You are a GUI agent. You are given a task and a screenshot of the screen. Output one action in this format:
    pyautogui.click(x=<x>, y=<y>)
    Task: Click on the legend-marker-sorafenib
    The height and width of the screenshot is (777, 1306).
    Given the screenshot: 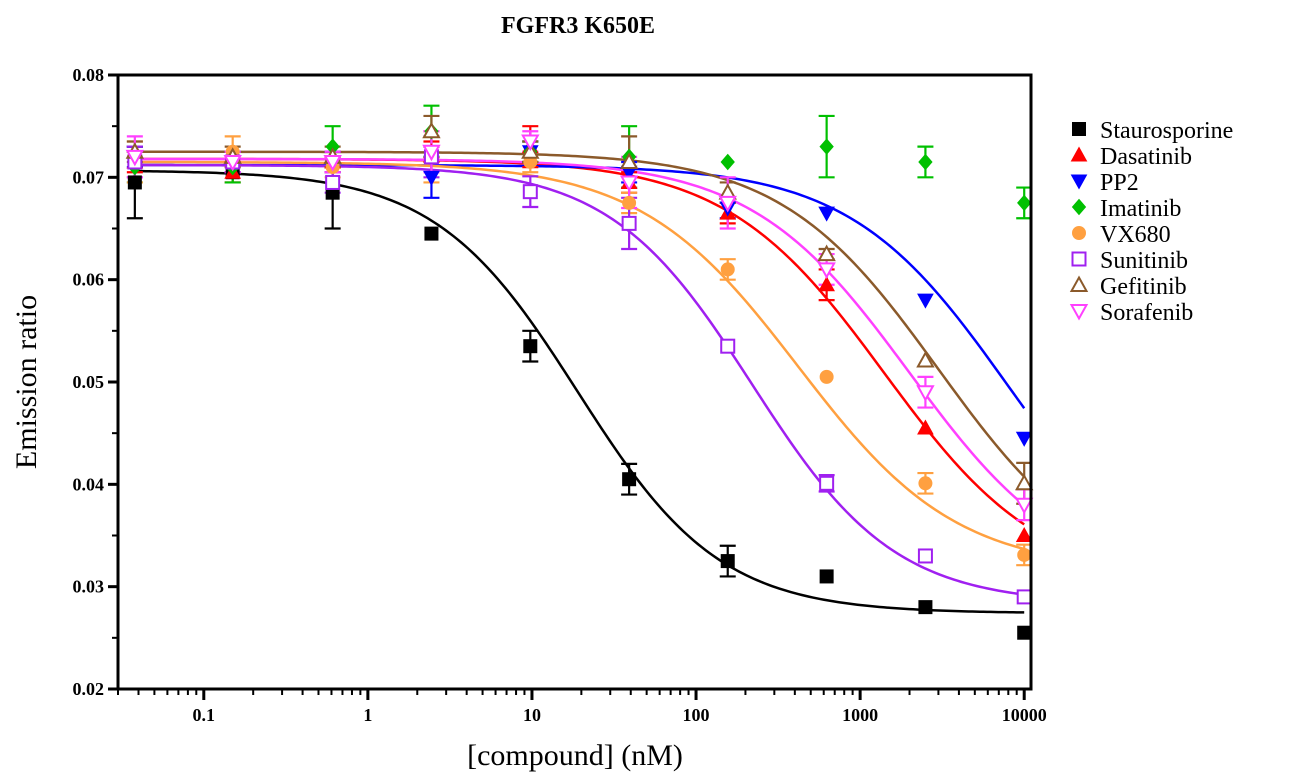 What is the action you would take?
    pyautogui.click(x=1079, y=312)
    